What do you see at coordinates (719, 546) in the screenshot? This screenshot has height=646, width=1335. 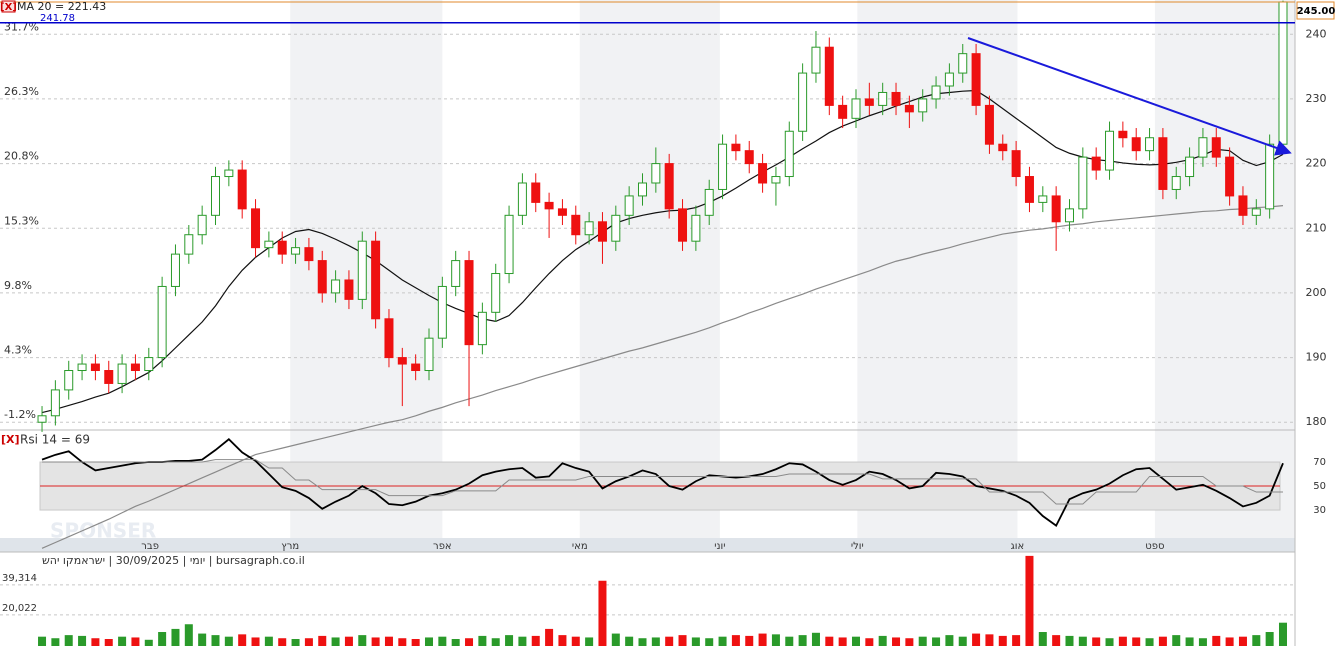 I see `x-tick-label: יוני` at bounding box center [719, 546].